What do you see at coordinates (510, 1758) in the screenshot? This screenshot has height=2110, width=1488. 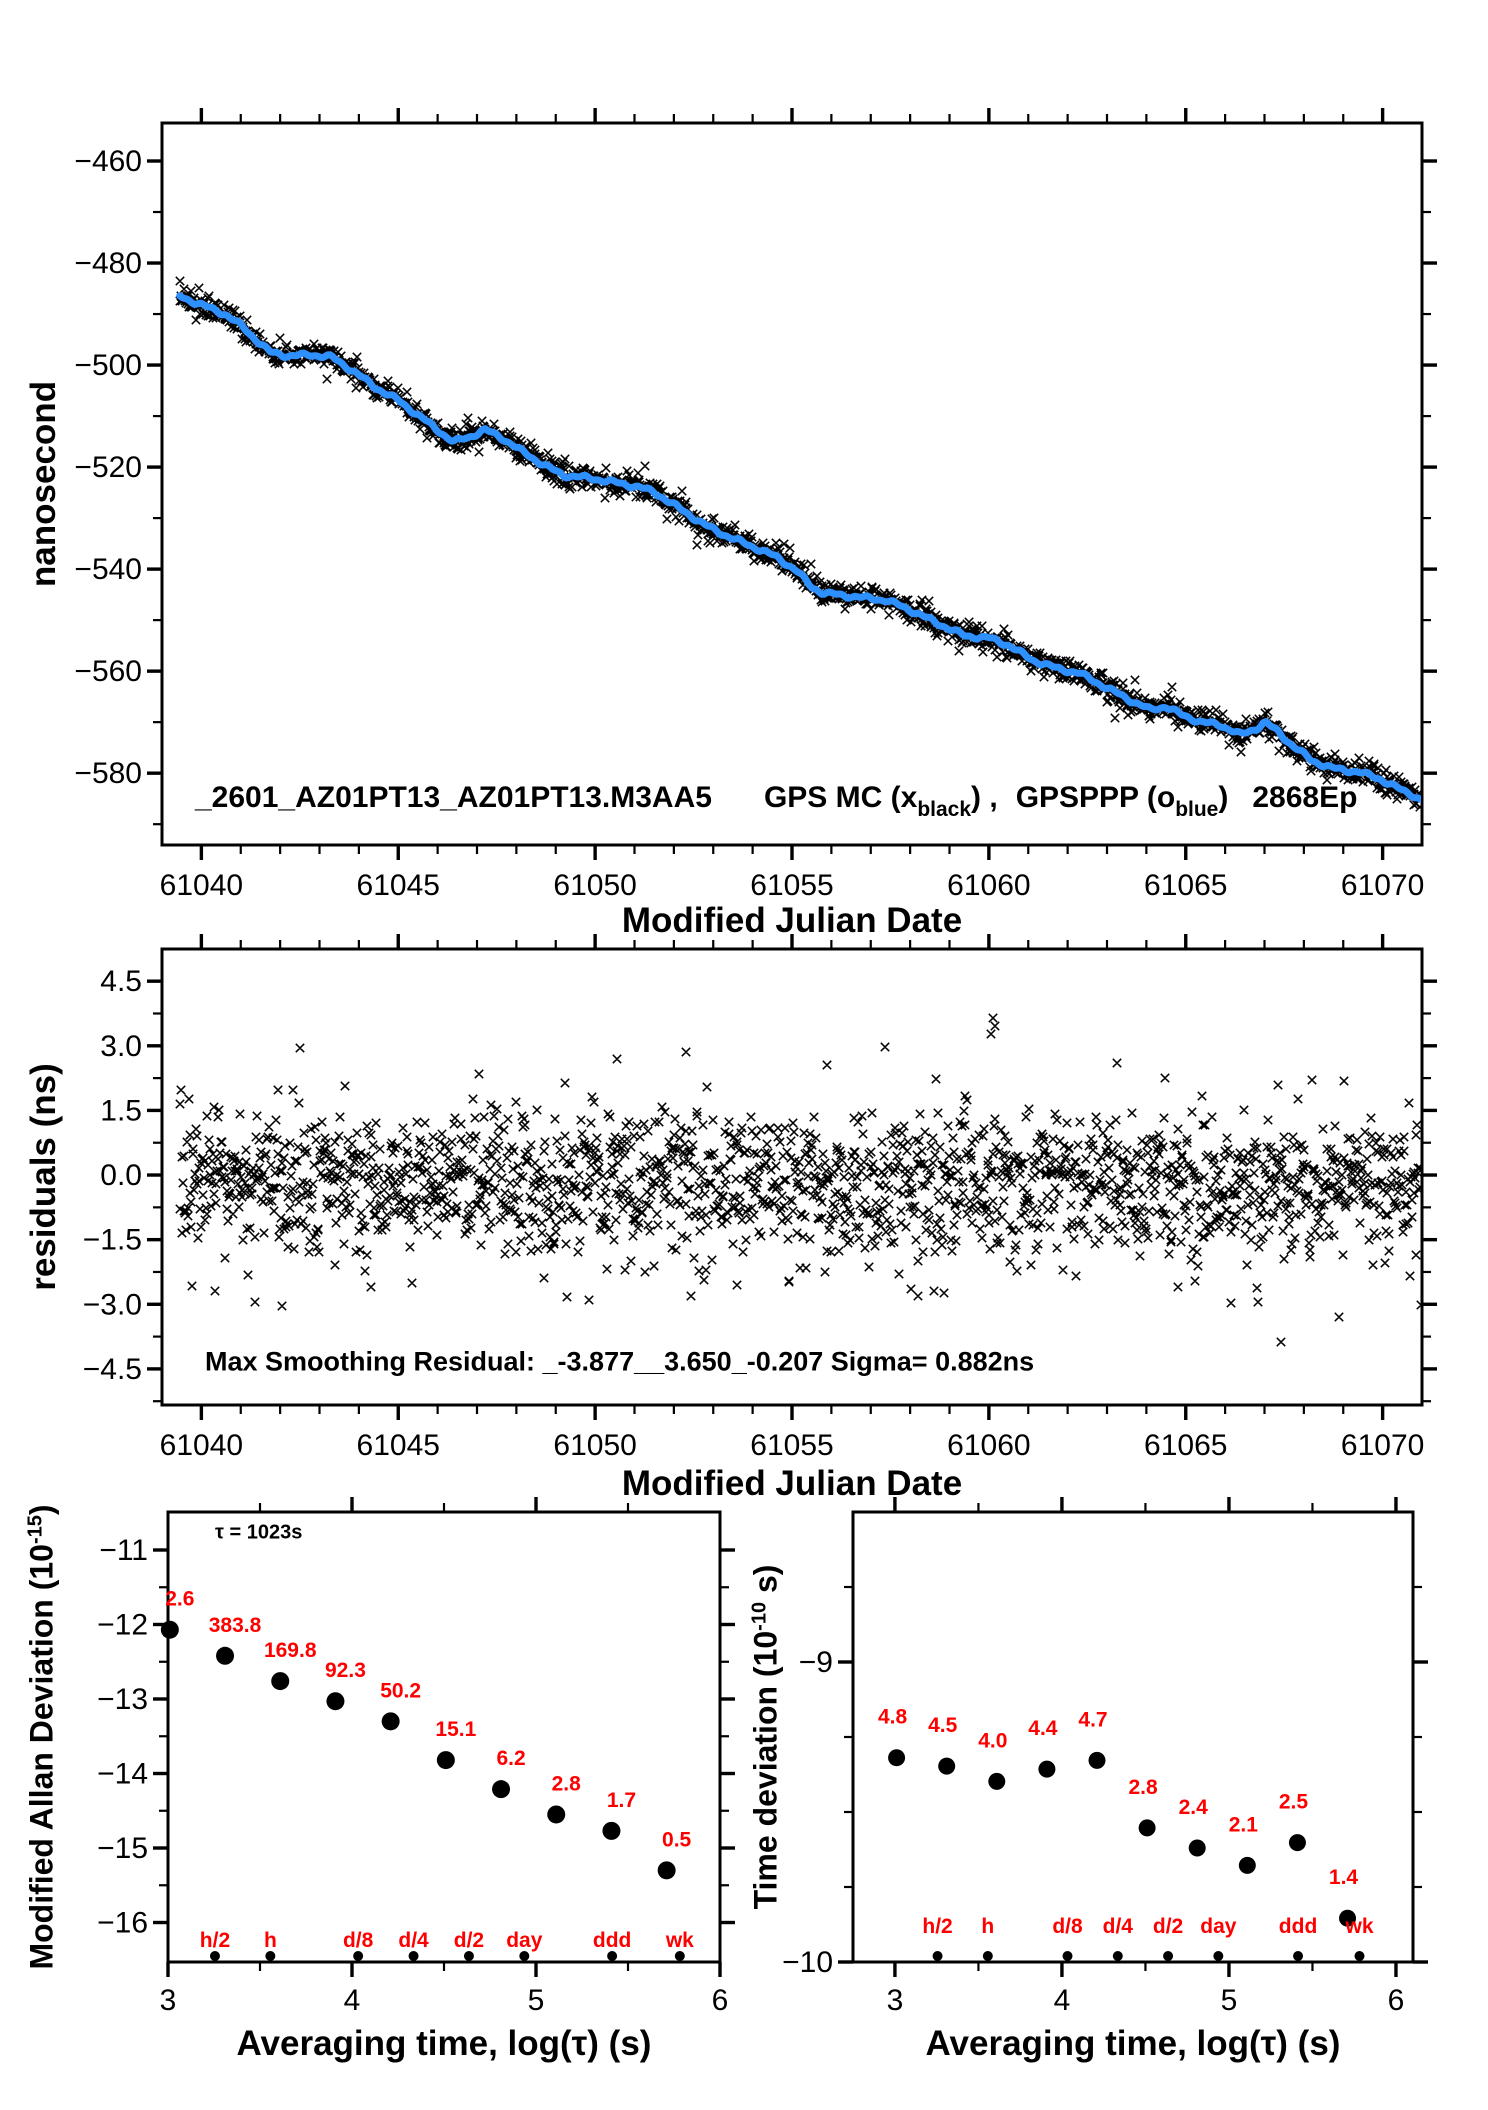 I see `mdev-point-value: 6.2` at bounding box center [510, 1758].